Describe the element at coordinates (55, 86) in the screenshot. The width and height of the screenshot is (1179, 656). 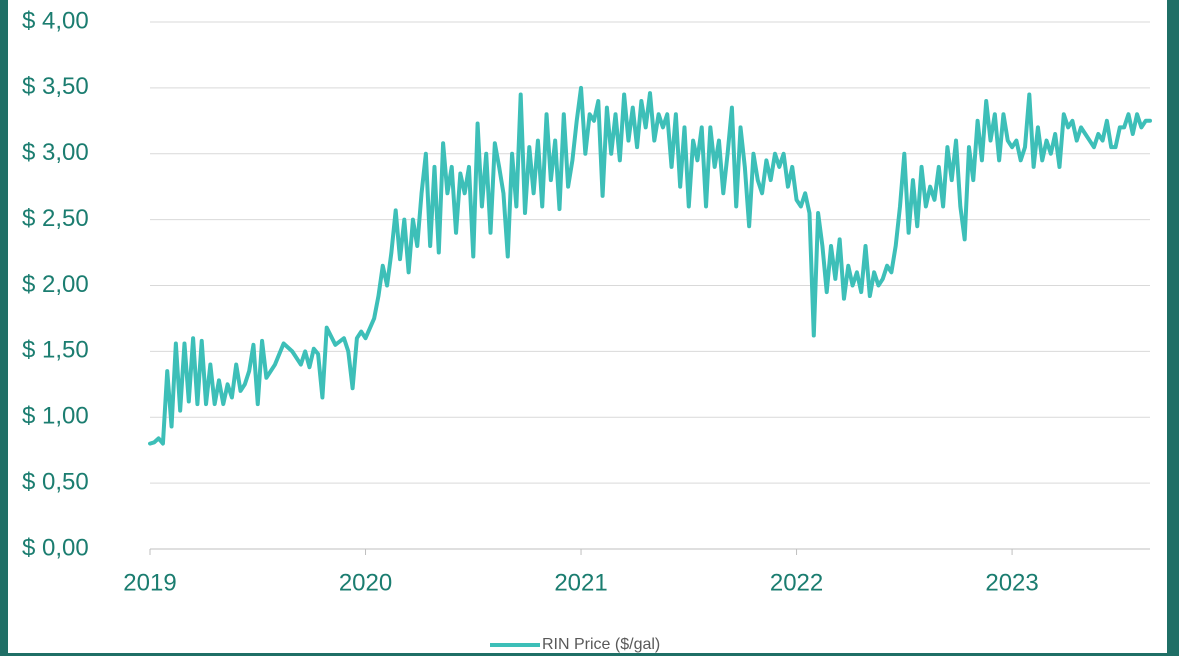
I see `y-tick-label: $ 3,50` at that location.